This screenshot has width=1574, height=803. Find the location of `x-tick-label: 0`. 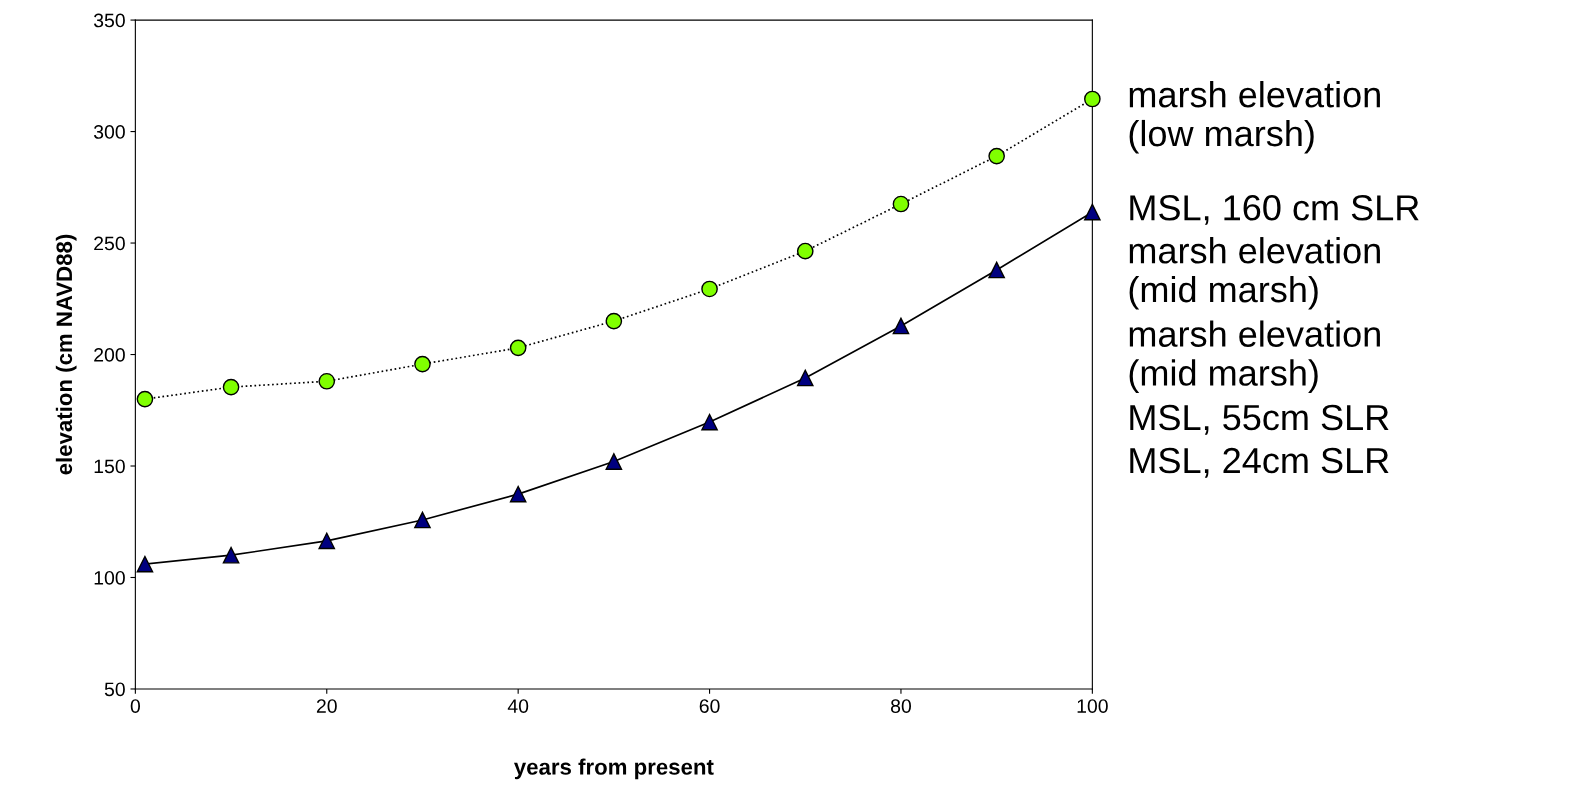

x-tick-label: 0 is located at coordinates (135, 706).